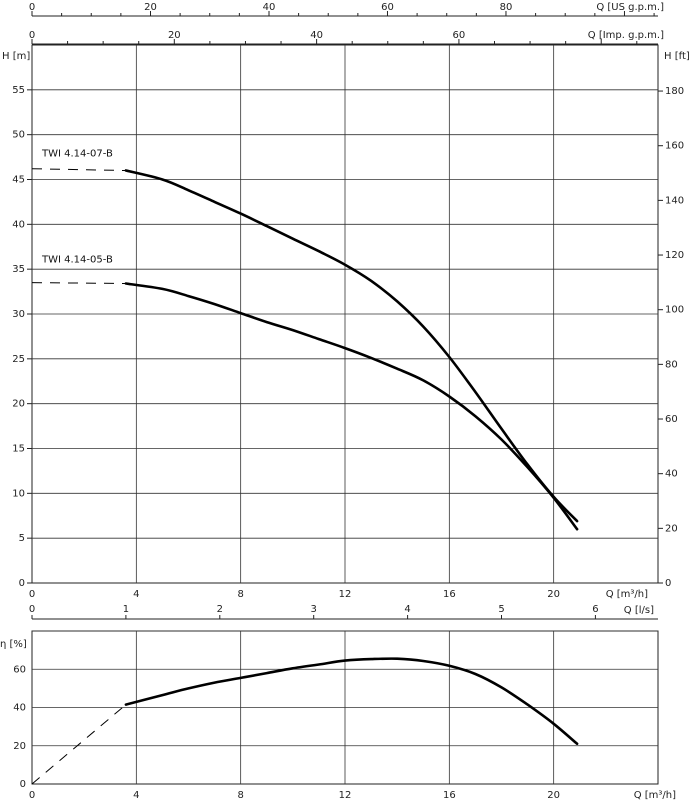 Image resolution: width=689 pixels, height=800 pixels. I want to click on y-right-tick-label: 120, so click(674, 255).